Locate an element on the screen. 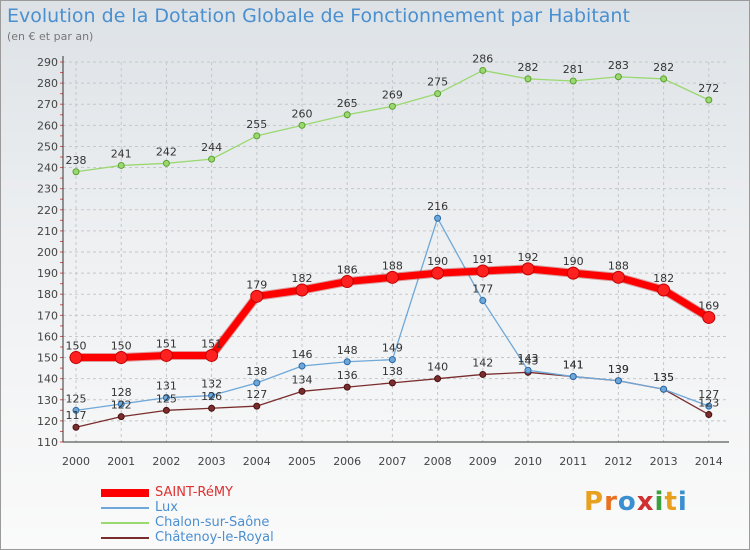 The height and width of the screenshot is (550, 750). x-tick-label: 2001 is located at coordinates (121, 461).